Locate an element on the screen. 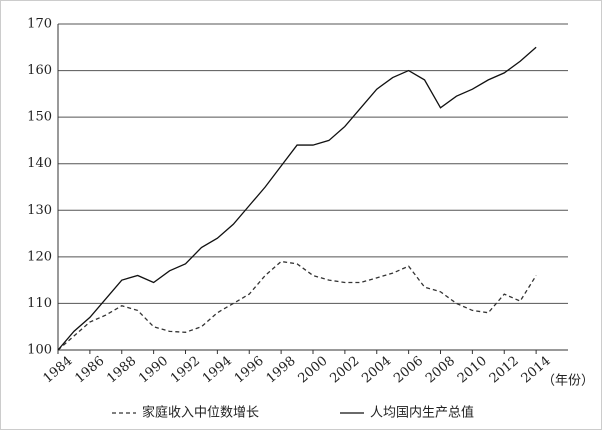 Image resolution: width=602 pixels, height=430 pixels. y-tick-label: 130 is located at coordinates (39, 210).